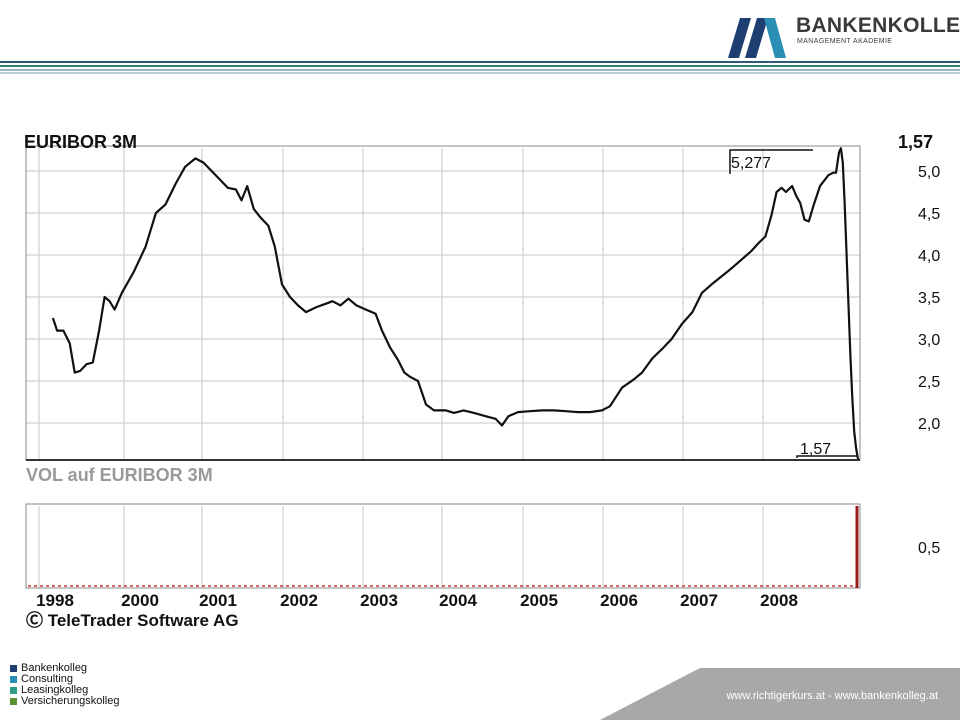 Image resolution: width=960 pixels, height=720 pixels. Describe the element at coordinates (299, 600) in the screenshot. I see `x-tick-label: 2002` at that location.